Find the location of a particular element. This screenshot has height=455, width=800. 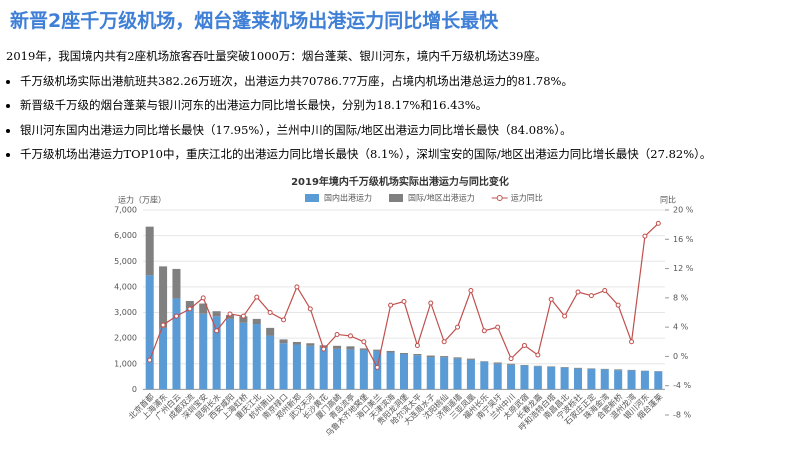

y-tick-label: 5,000 is located at coordinates (125, 261).